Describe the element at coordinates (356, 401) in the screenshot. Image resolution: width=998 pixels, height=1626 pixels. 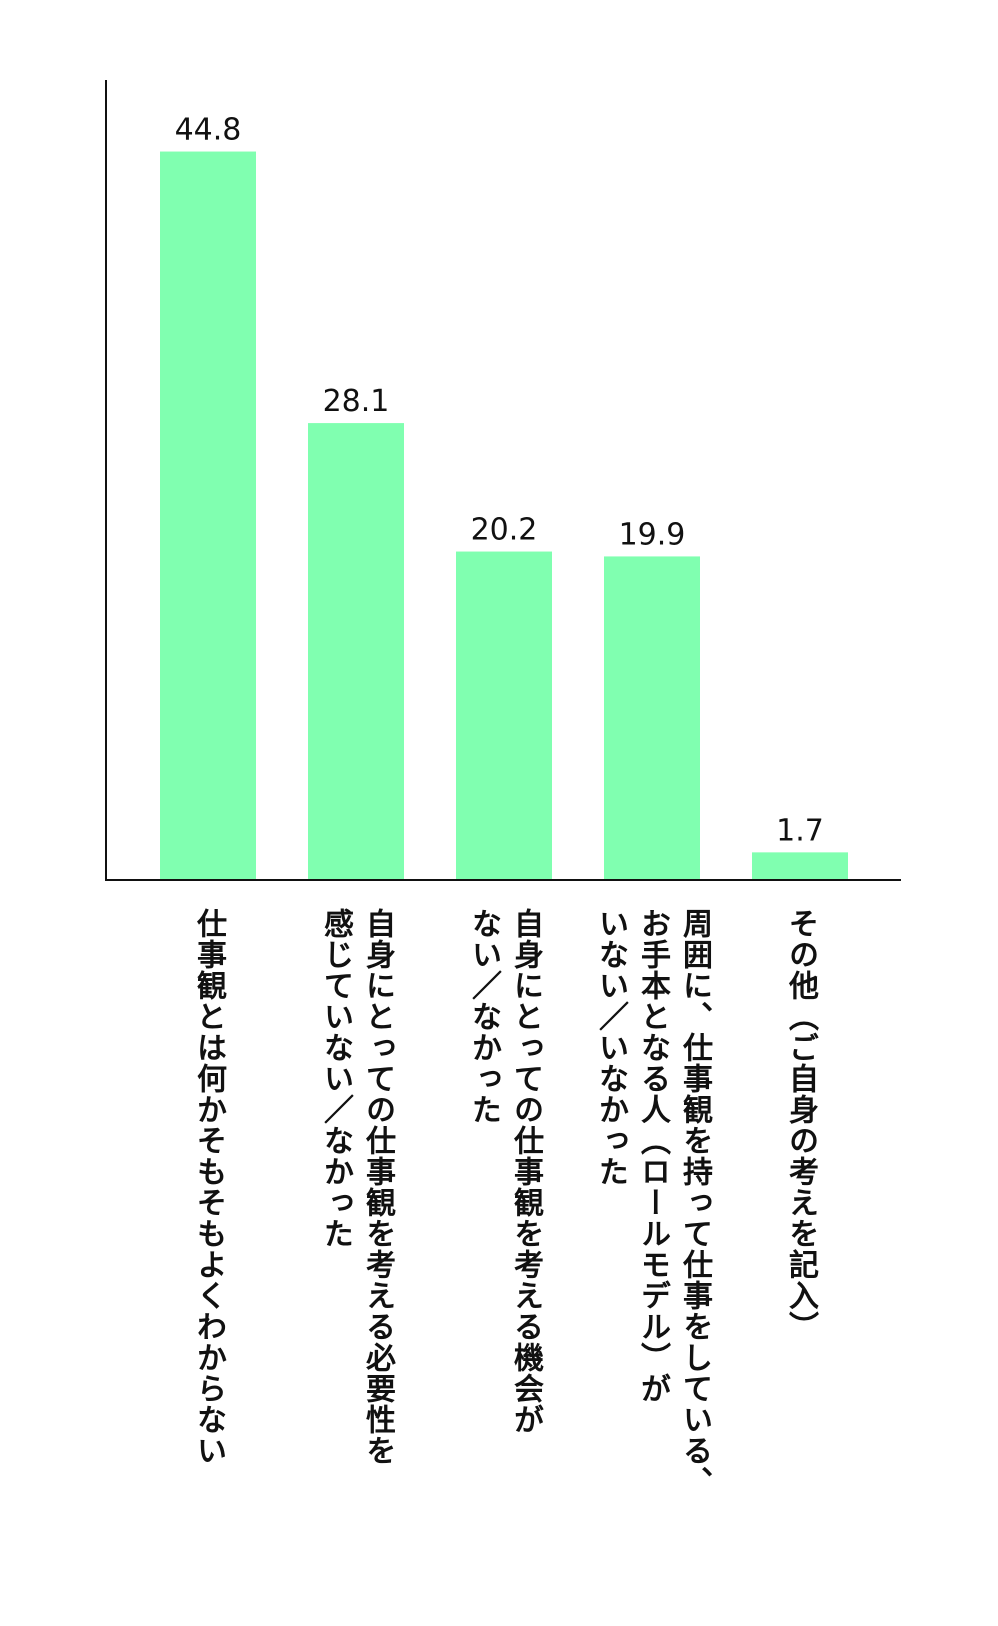
I see `value-label-2: 28.1` at that location.